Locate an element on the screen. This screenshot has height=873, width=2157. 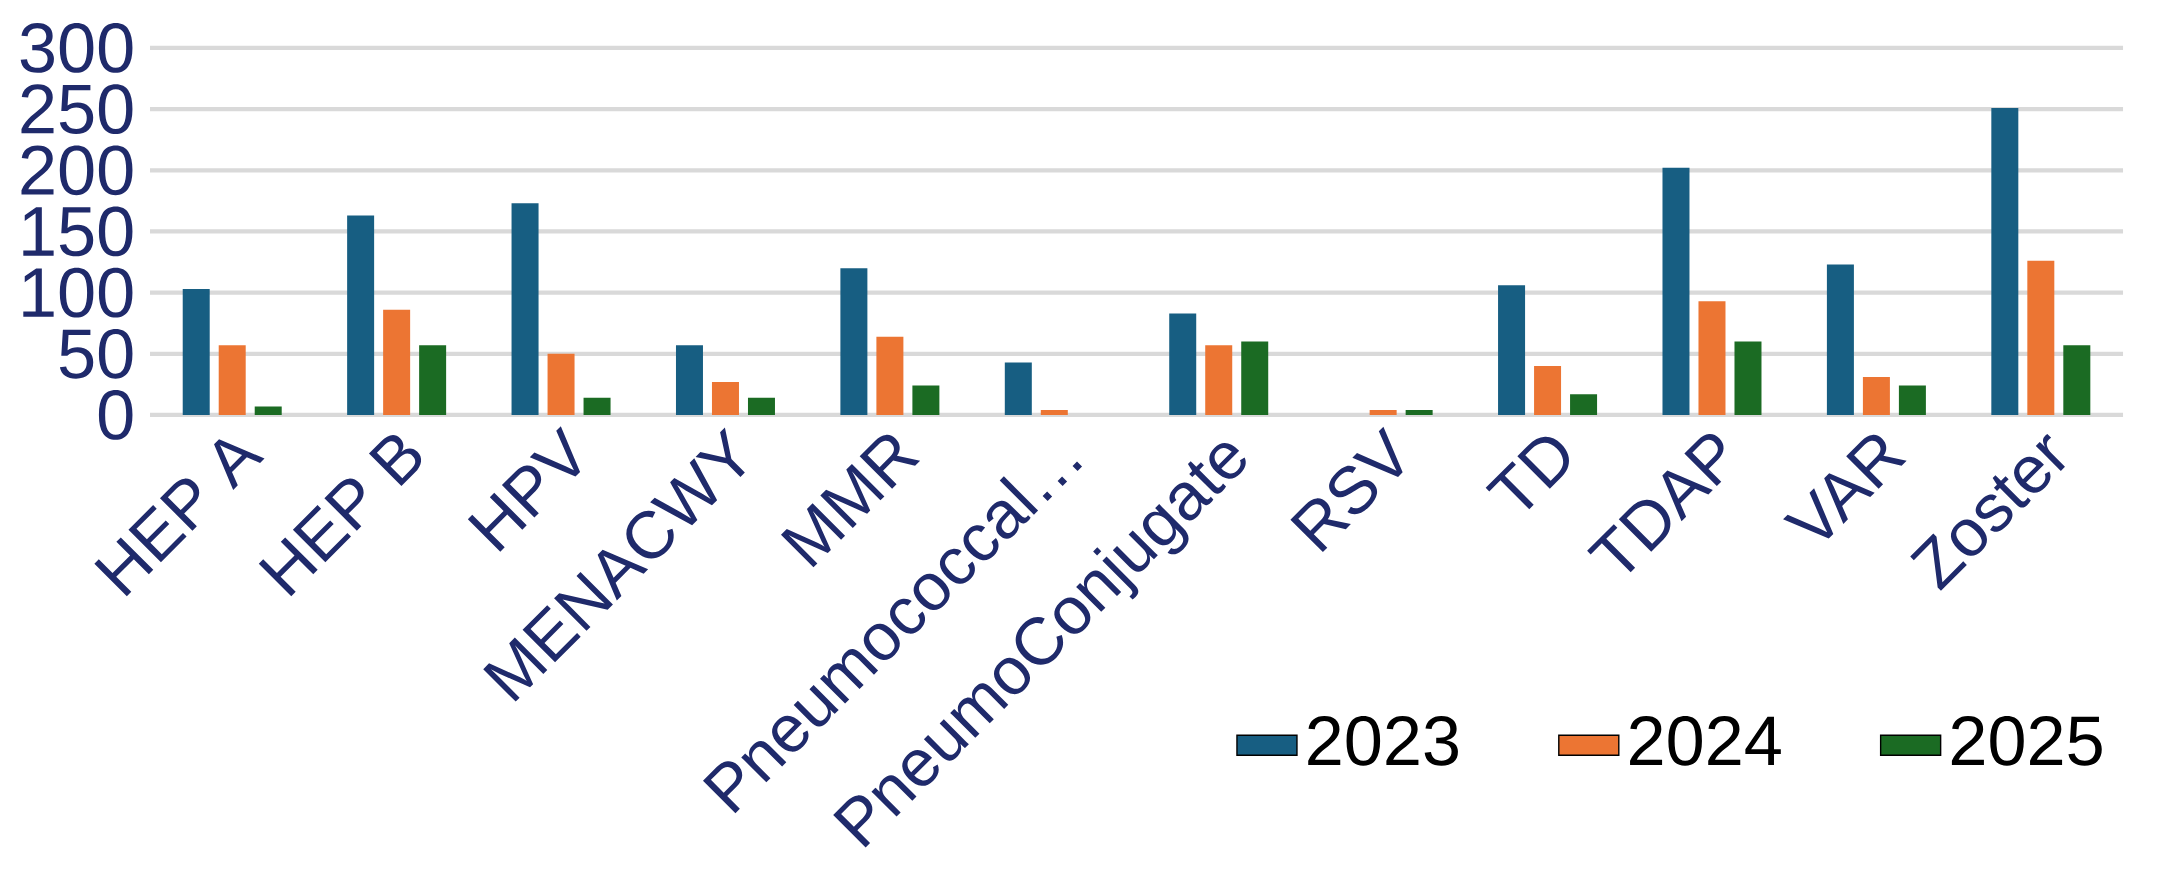
y-tick-label: 250 is located at coordinates (77, 109).